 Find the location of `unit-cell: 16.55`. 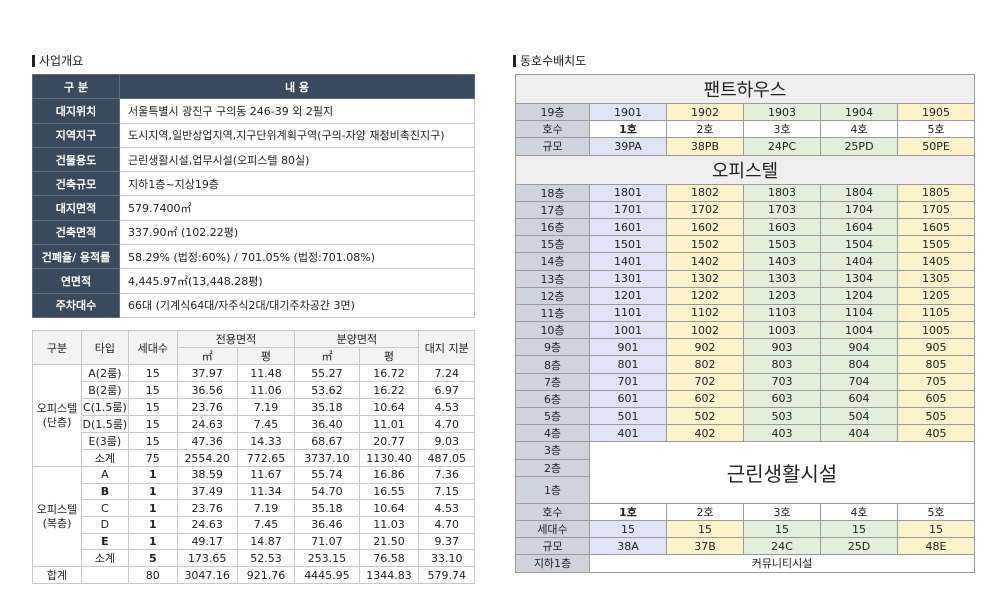

unit-cell: 16.55 is located at coordinates (389, 491).